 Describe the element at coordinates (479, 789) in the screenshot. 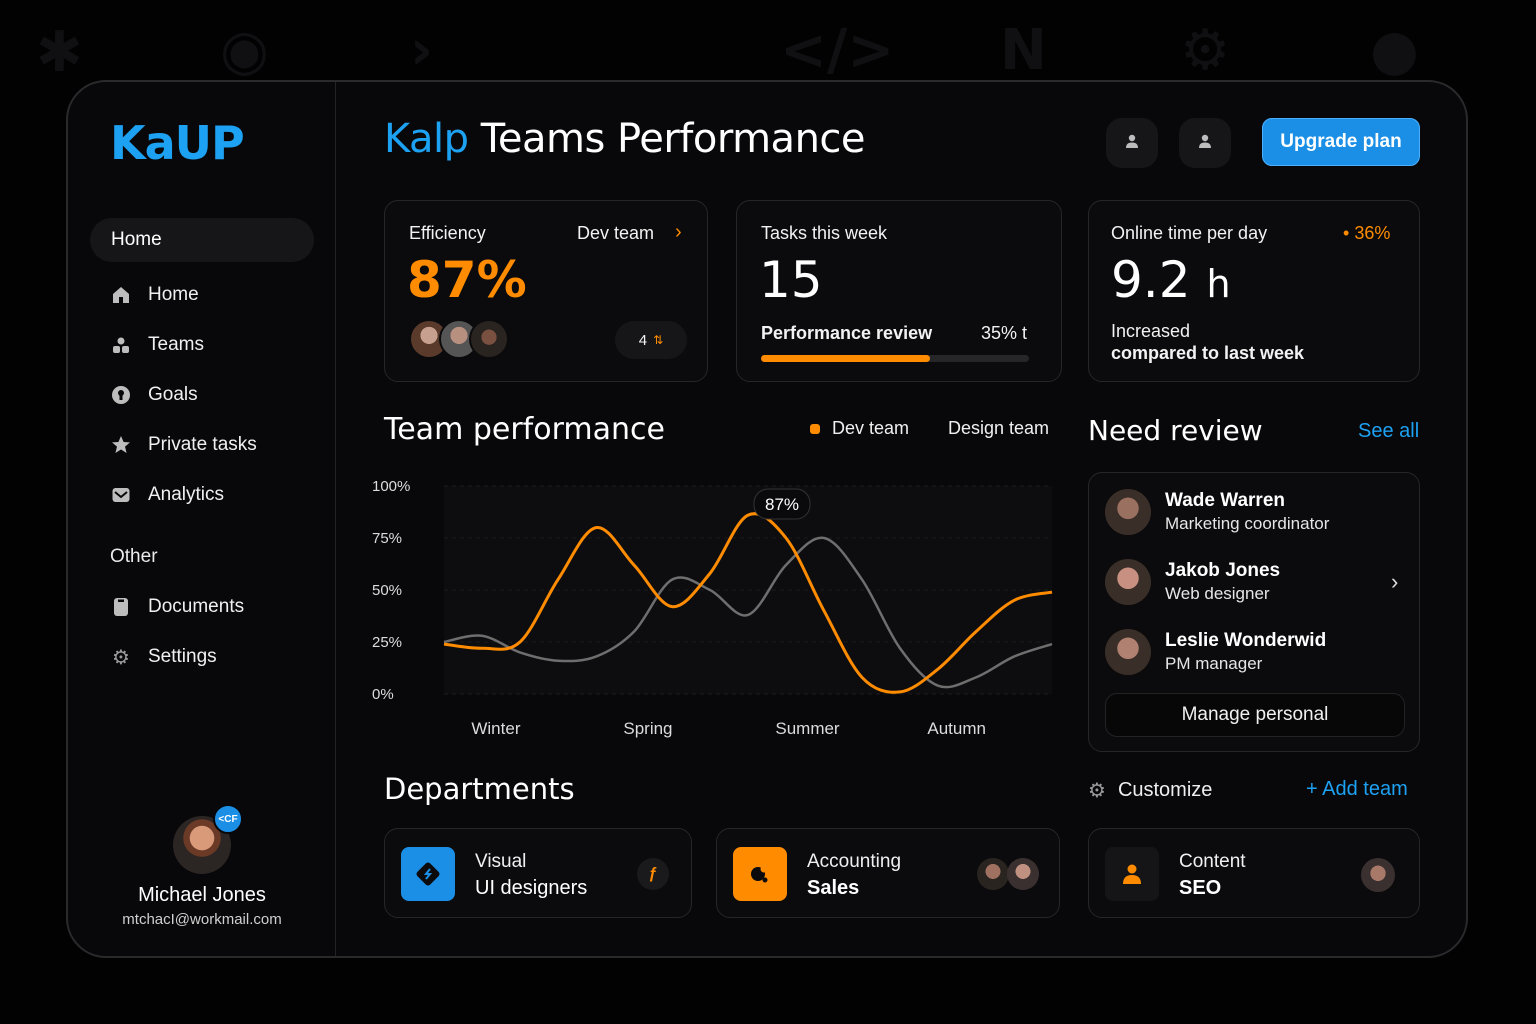

I see `departments-title: Departments` at that location.